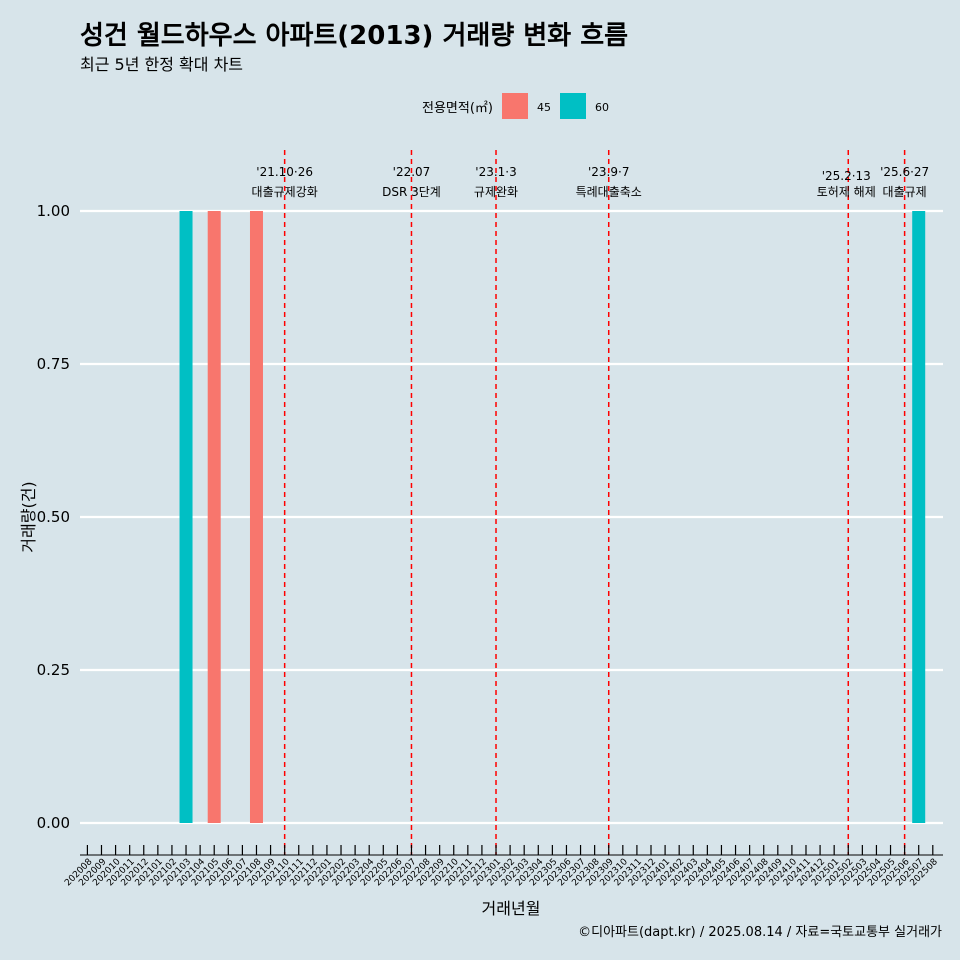 The image size is (960, 960). I want to click on legend-label-60: 60, so click(602, 107).